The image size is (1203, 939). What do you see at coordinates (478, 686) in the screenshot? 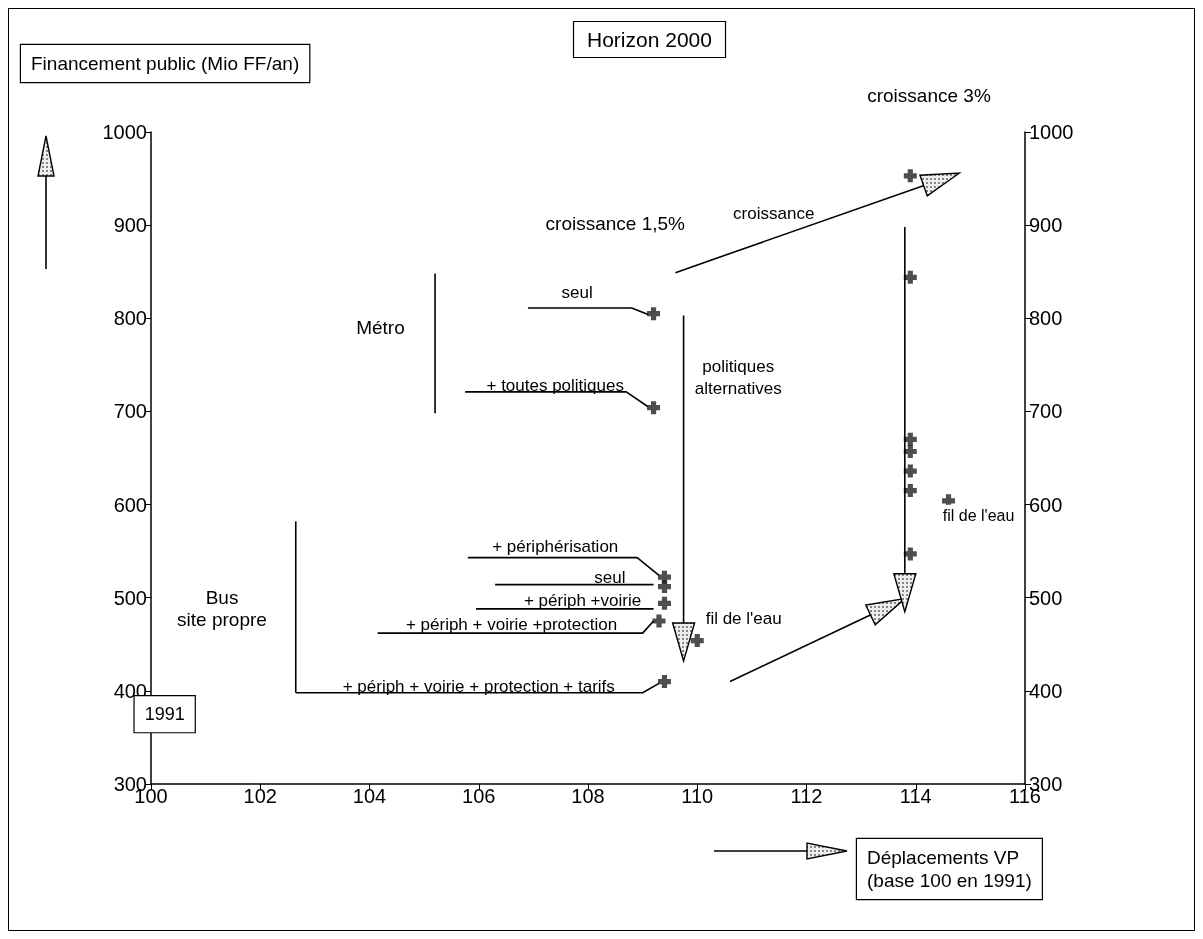
I see `annotation: + périph + voirie + protection + tarifs` at bounding box center [478, 686].